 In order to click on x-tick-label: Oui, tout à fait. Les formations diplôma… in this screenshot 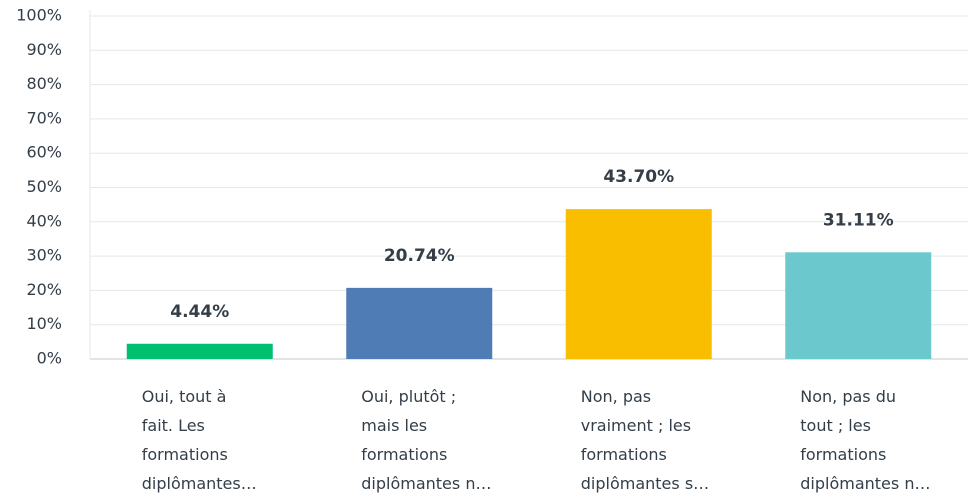, I will do `click(199, 440)`.